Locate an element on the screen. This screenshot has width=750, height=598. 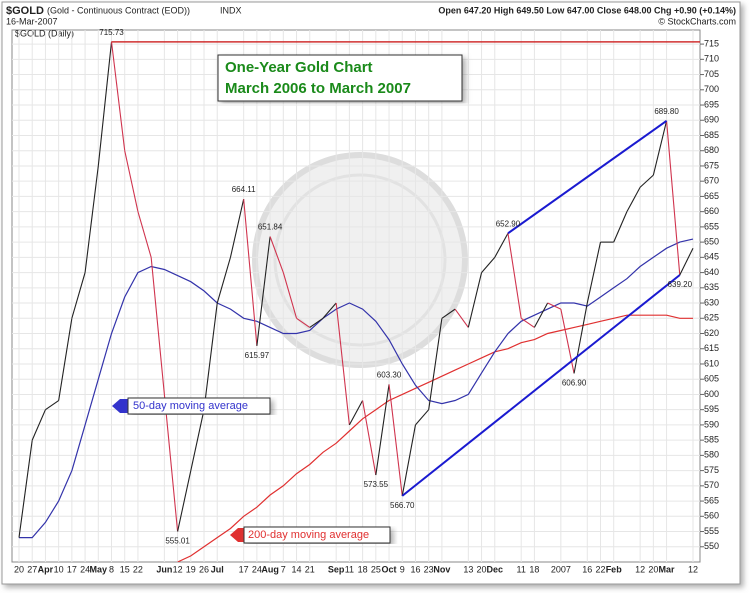
value-label: 664.11 is located at coordinates (244, 189).